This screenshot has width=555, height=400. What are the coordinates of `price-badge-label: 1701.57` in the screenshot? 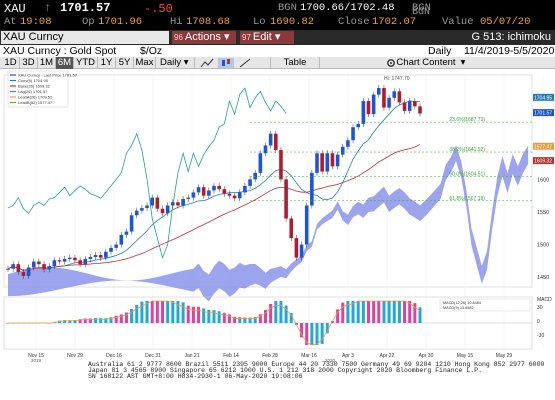 It's located at (543, 114).